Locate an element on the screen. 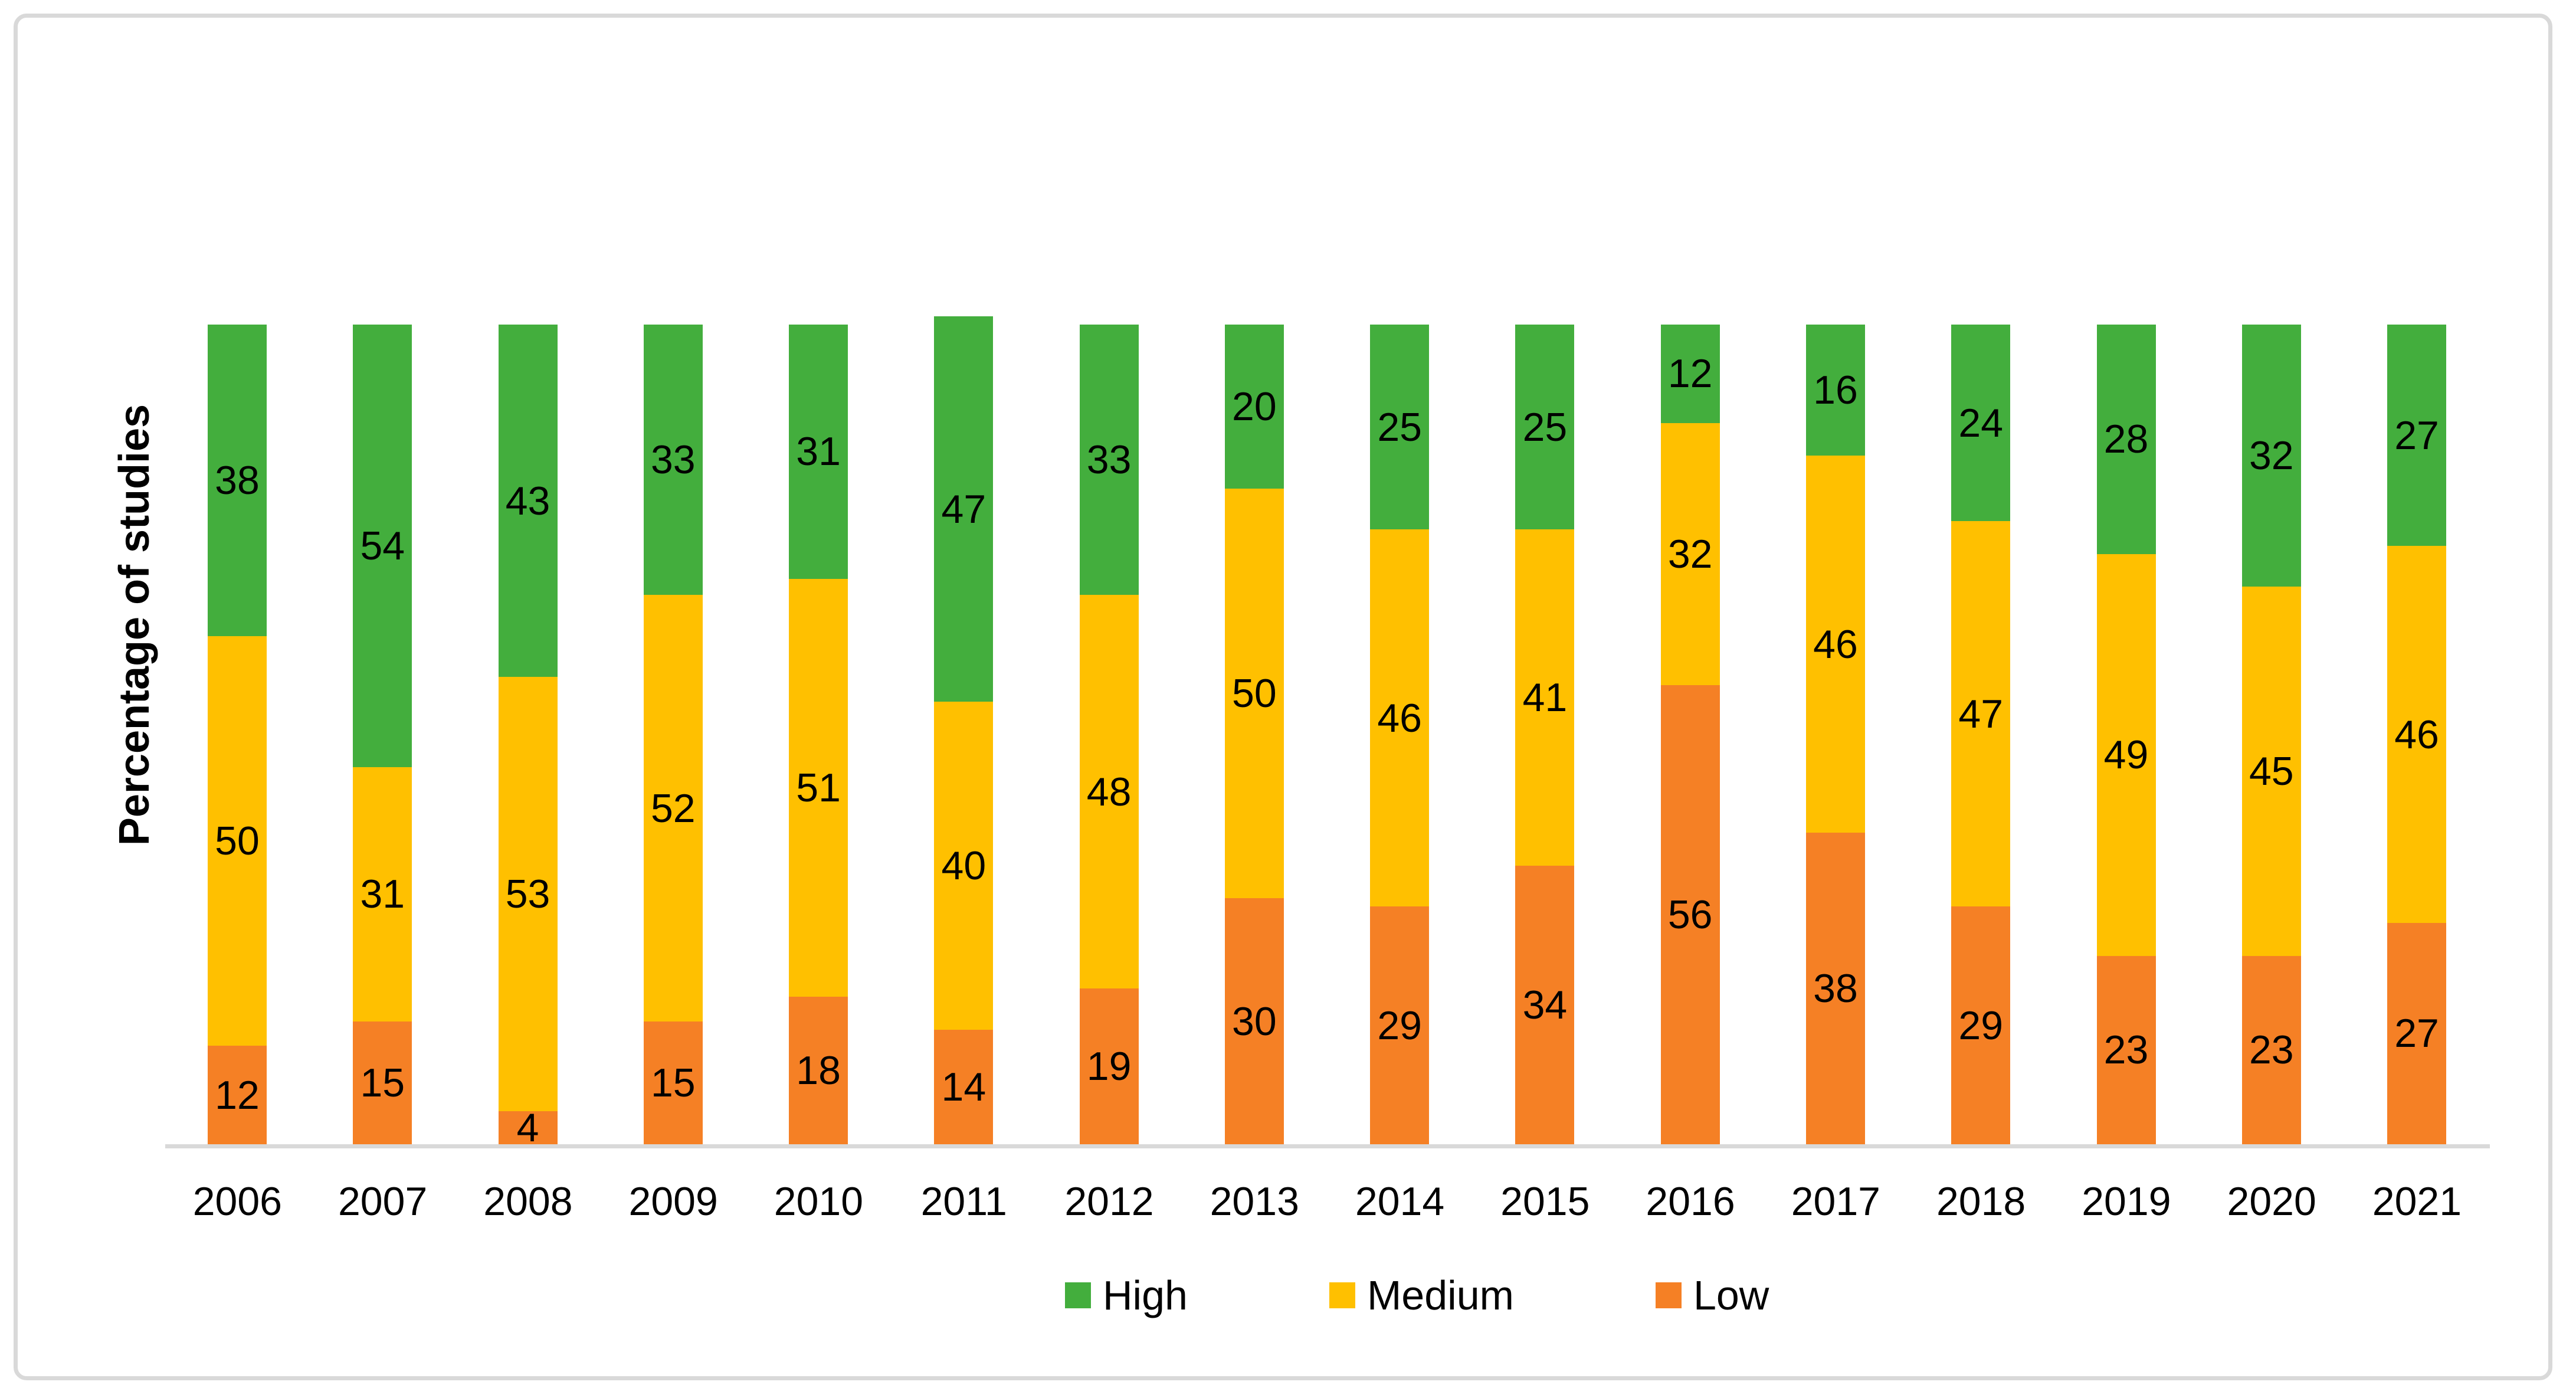 The width and height of the screenshot is (2576, 1398). x-axis-label-2015: 2015 is located at coordinates (1545, 1201).